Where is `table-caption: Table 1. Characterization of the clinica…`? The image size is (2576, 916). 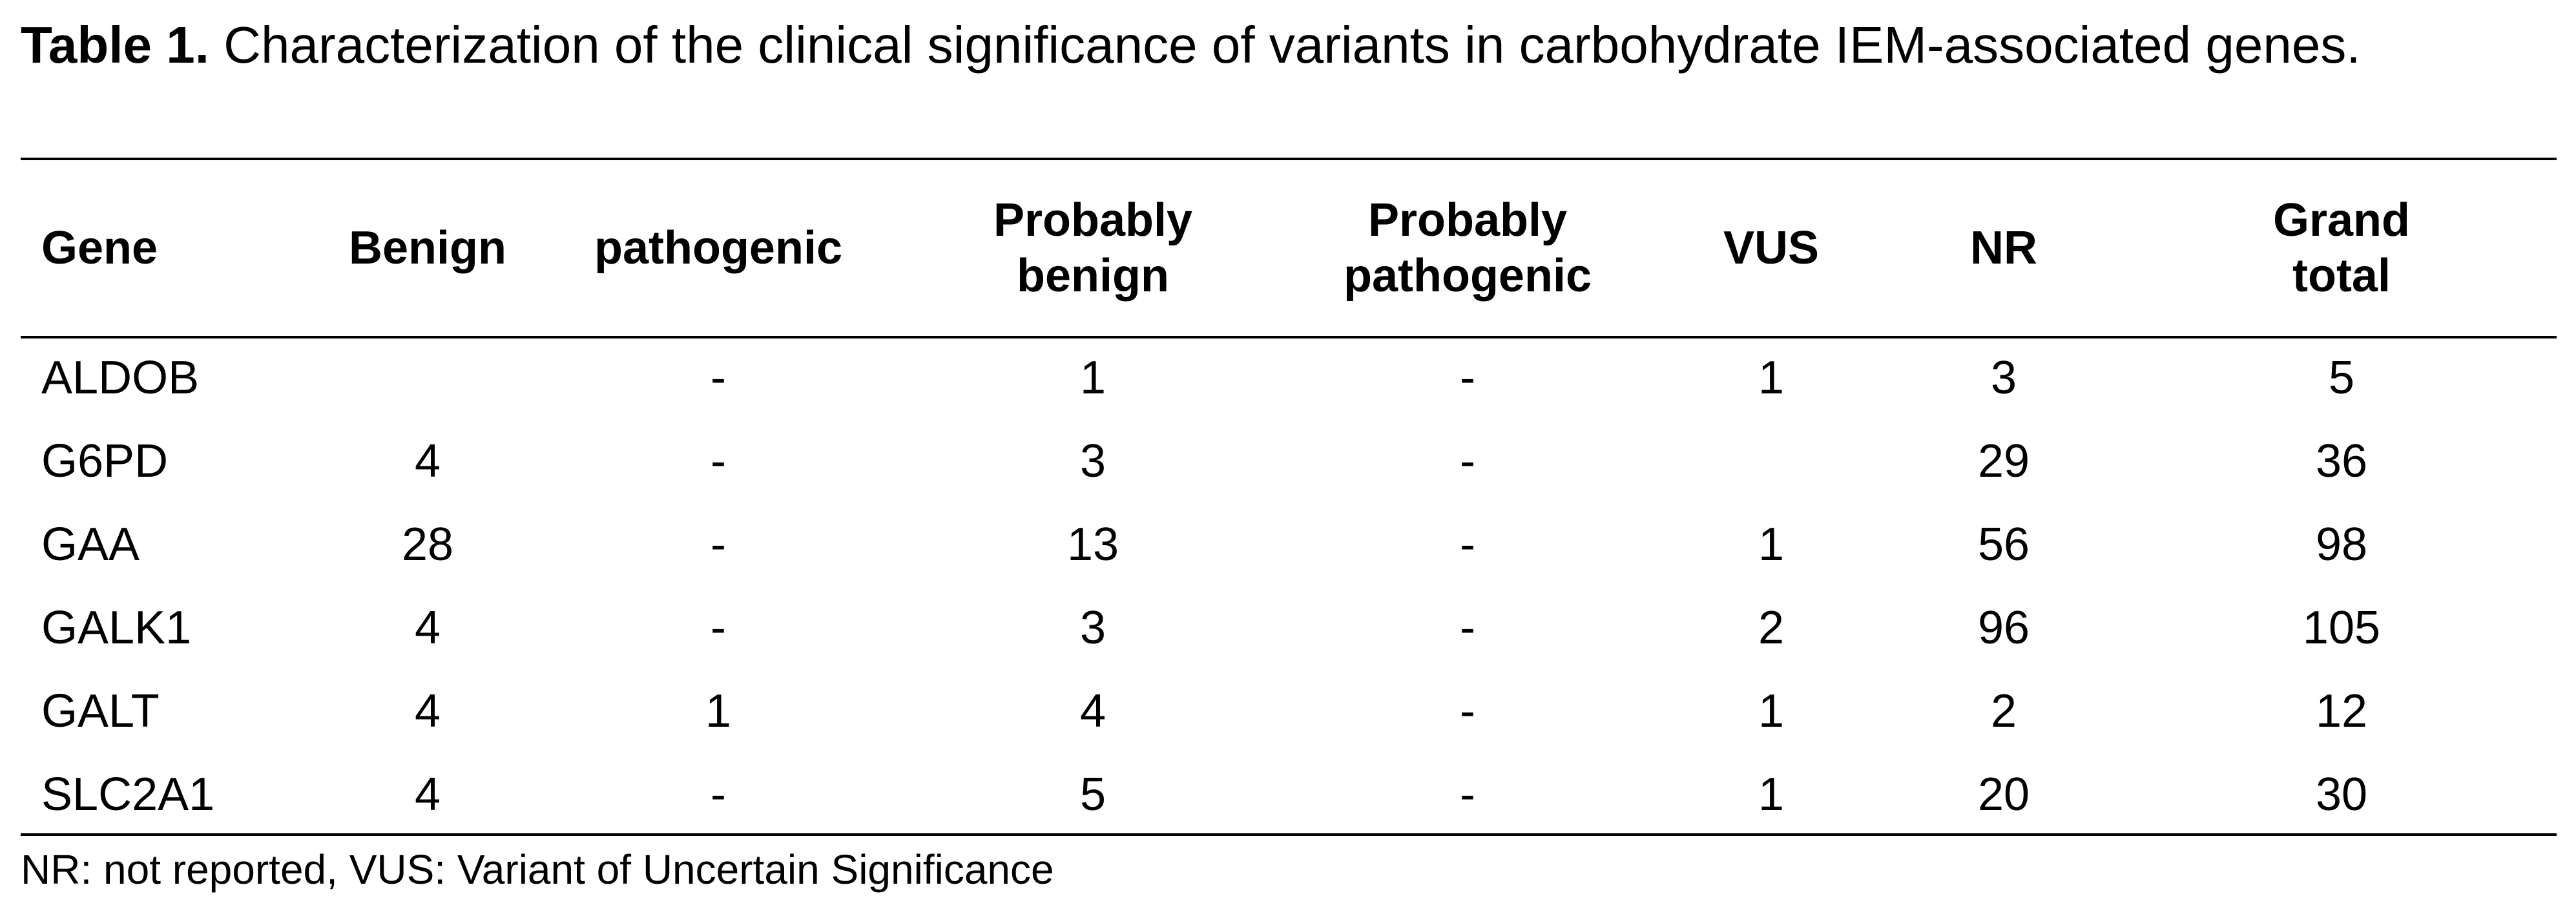
table-caption: Table 1. Characterization of the clinica… is located at coordinates (1191, 45).